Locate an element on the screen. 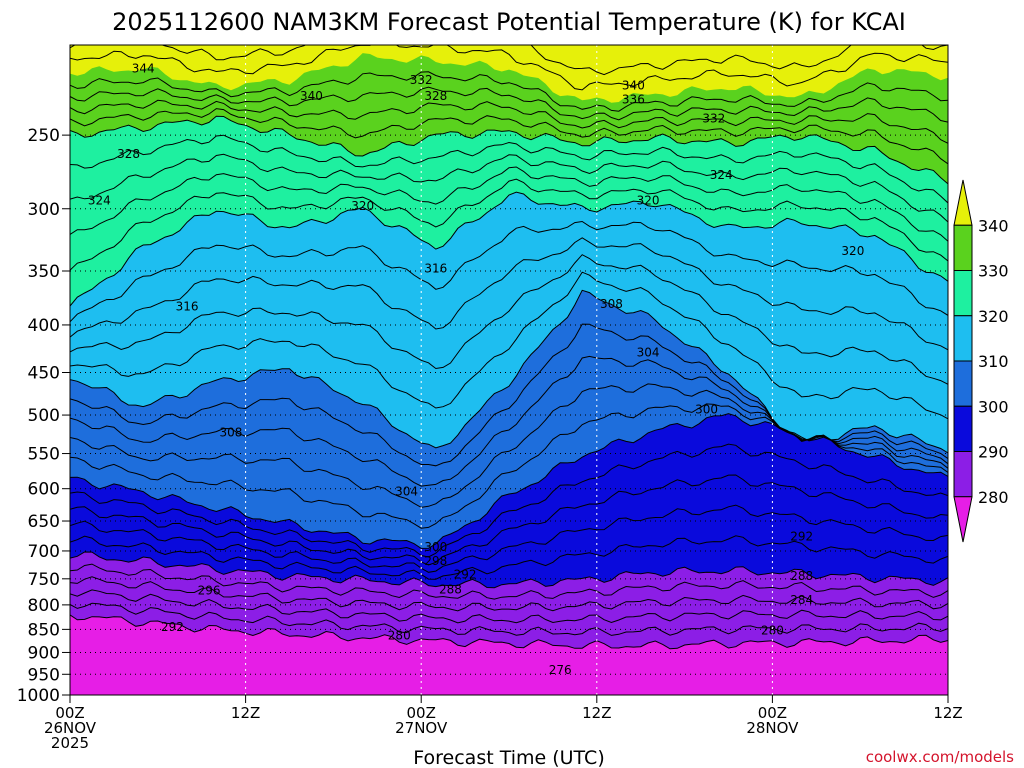 This screenshot has height=768, width=1024. contour-label: 296 is located at coordinates (209, 590).